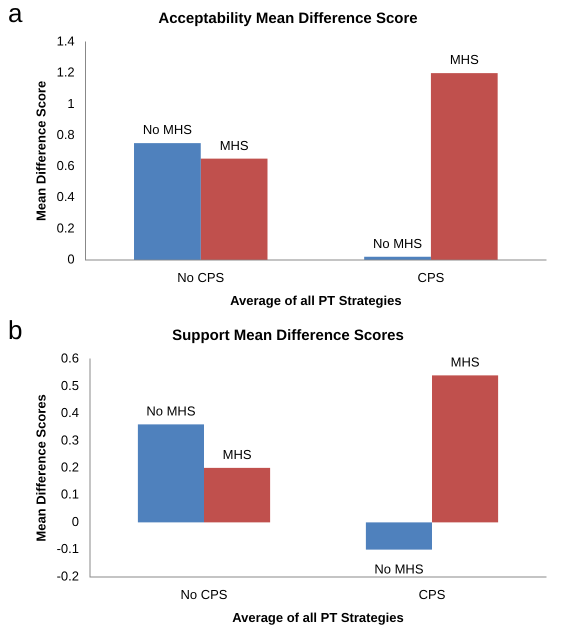  What do you see at coordinates (288, 19) in the screenshot?
I see `chart-title: Acceptability Mean Difference Score` at bounding box center [288, 19].